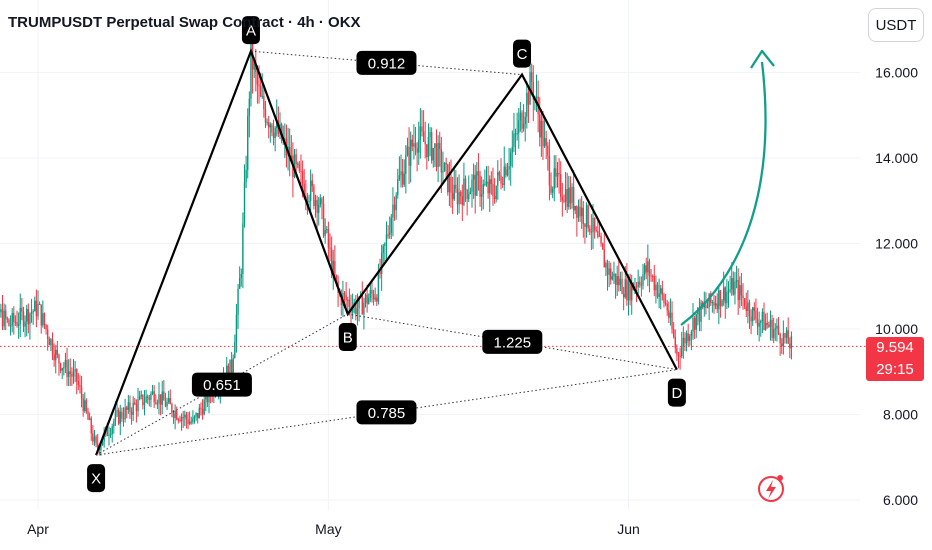 The height and width of the screenshot is (550, 932). I want to click on y-tick-label: 12.000, so click(896, 244).